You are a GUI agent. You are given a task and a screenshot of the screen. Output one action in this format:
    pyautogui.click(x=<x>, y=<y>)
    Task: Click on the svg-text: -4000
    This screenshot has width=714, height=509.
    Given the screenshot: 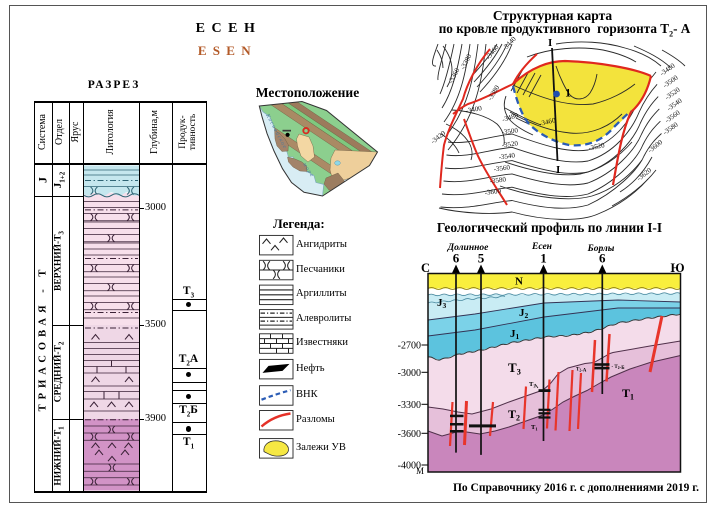 What is the action you would take?
    pyautogui.click(x=409, y=466)
    